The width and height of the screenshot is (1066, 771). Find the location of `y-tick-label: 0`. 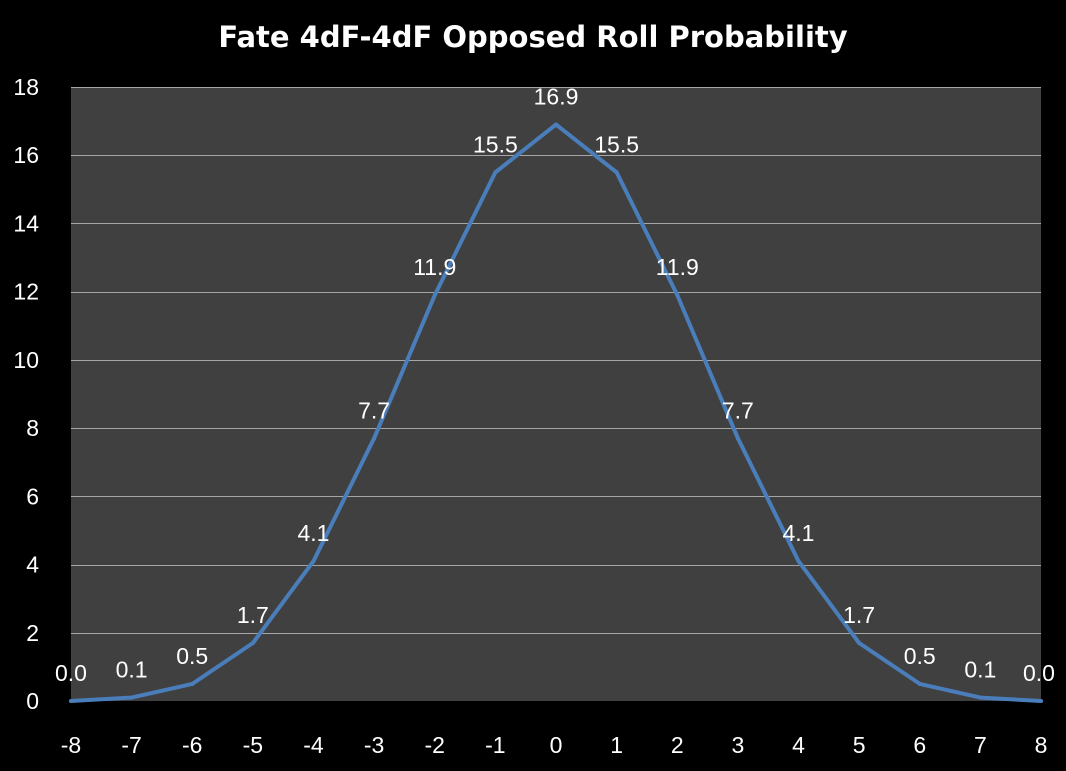

y-tick-label: 0 is located at coordinates (32, 701).